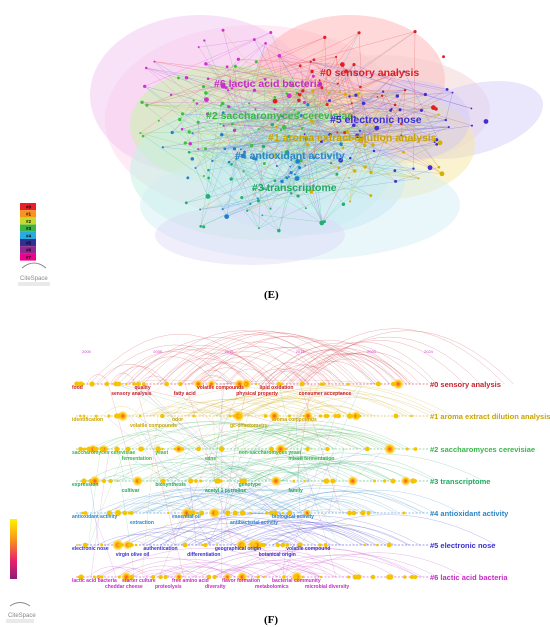  I want to click on legend-key: #3, so click(29, 228).